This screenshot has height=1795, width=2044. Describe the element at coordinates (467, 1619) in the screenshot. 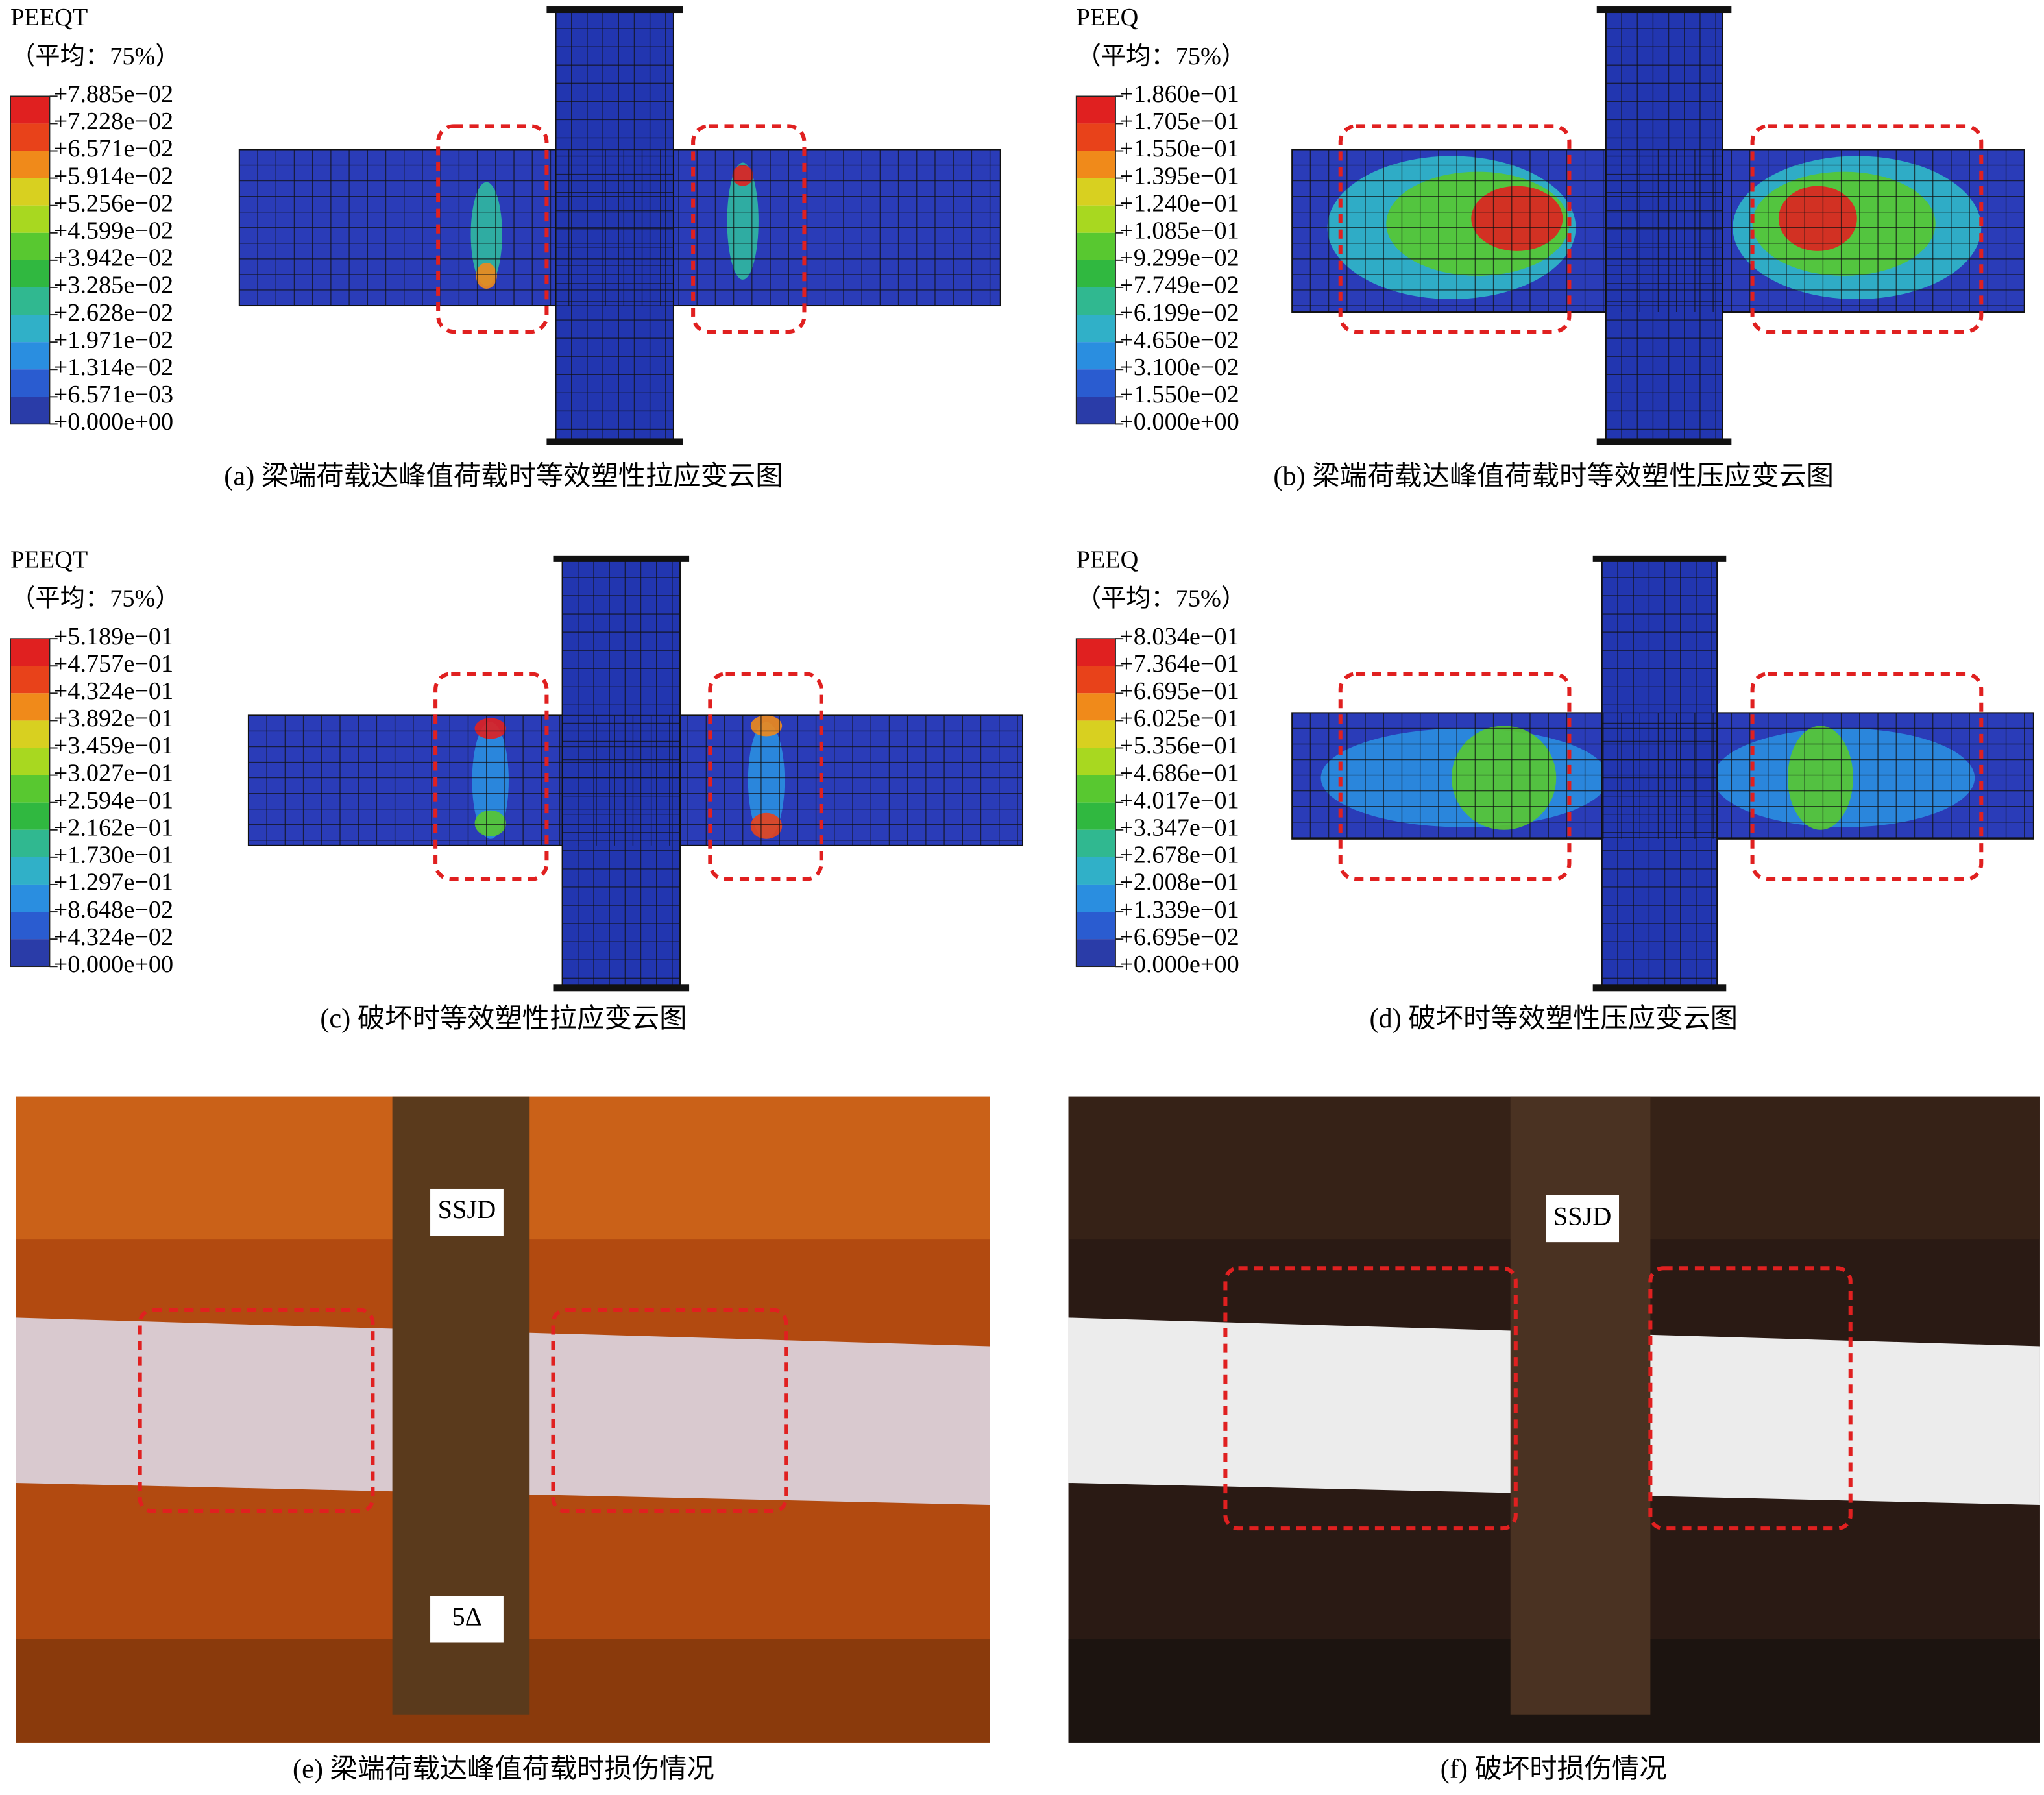

I see `photo-label-box` at that location.